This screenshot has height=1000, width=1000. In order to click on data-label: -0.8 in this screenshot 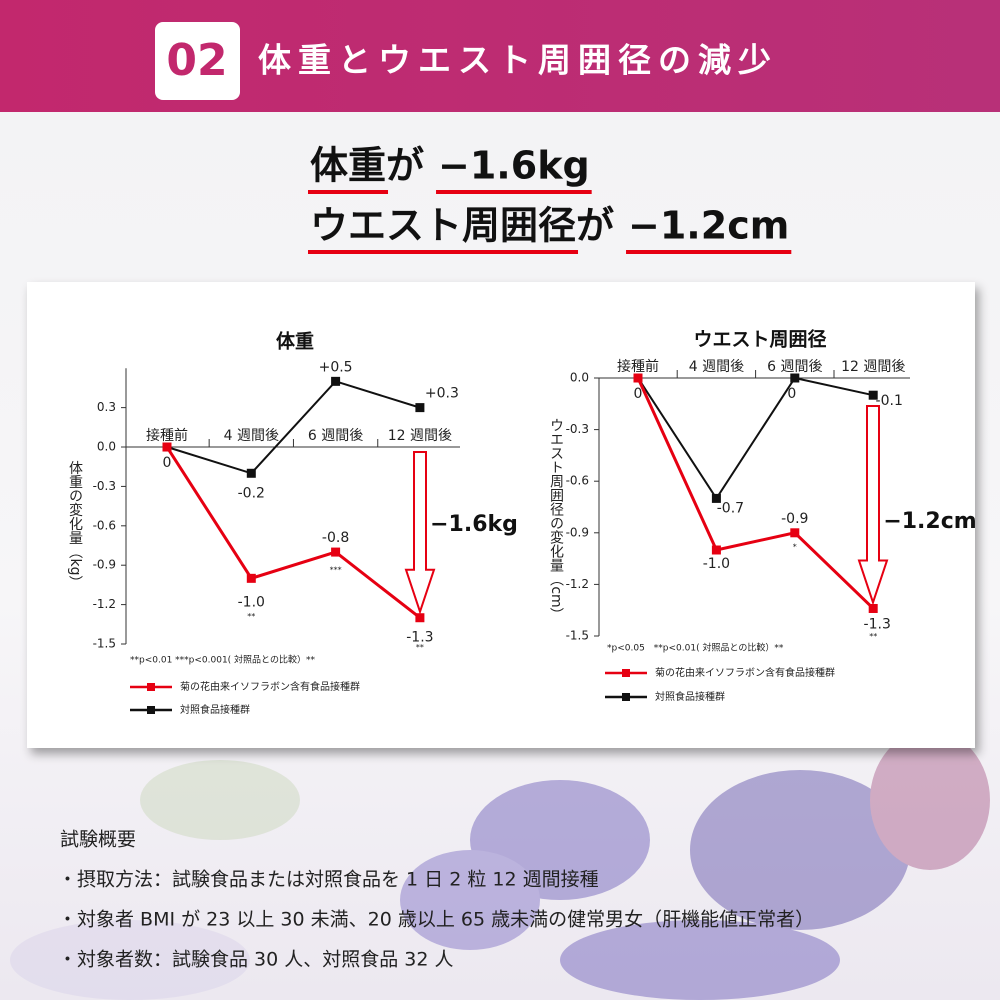, I will do `click(335, 538)`.